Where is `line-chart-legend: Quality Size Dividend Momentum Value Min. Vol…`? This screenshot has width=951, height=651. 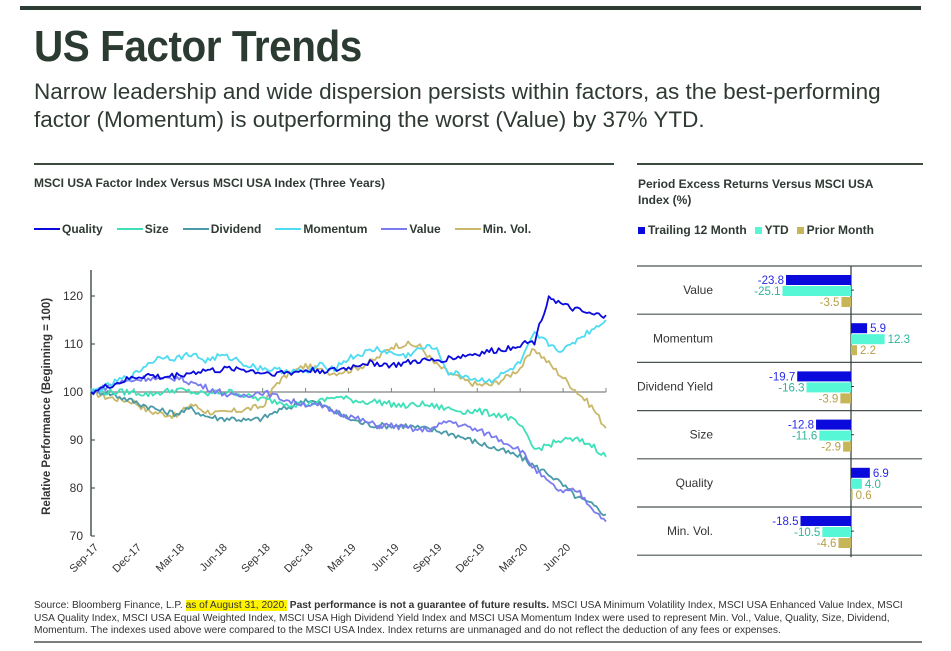 line-chart-legend: Quality Size Dividend Momentum Value Min. Vol… is located at coordinates (289, 229).